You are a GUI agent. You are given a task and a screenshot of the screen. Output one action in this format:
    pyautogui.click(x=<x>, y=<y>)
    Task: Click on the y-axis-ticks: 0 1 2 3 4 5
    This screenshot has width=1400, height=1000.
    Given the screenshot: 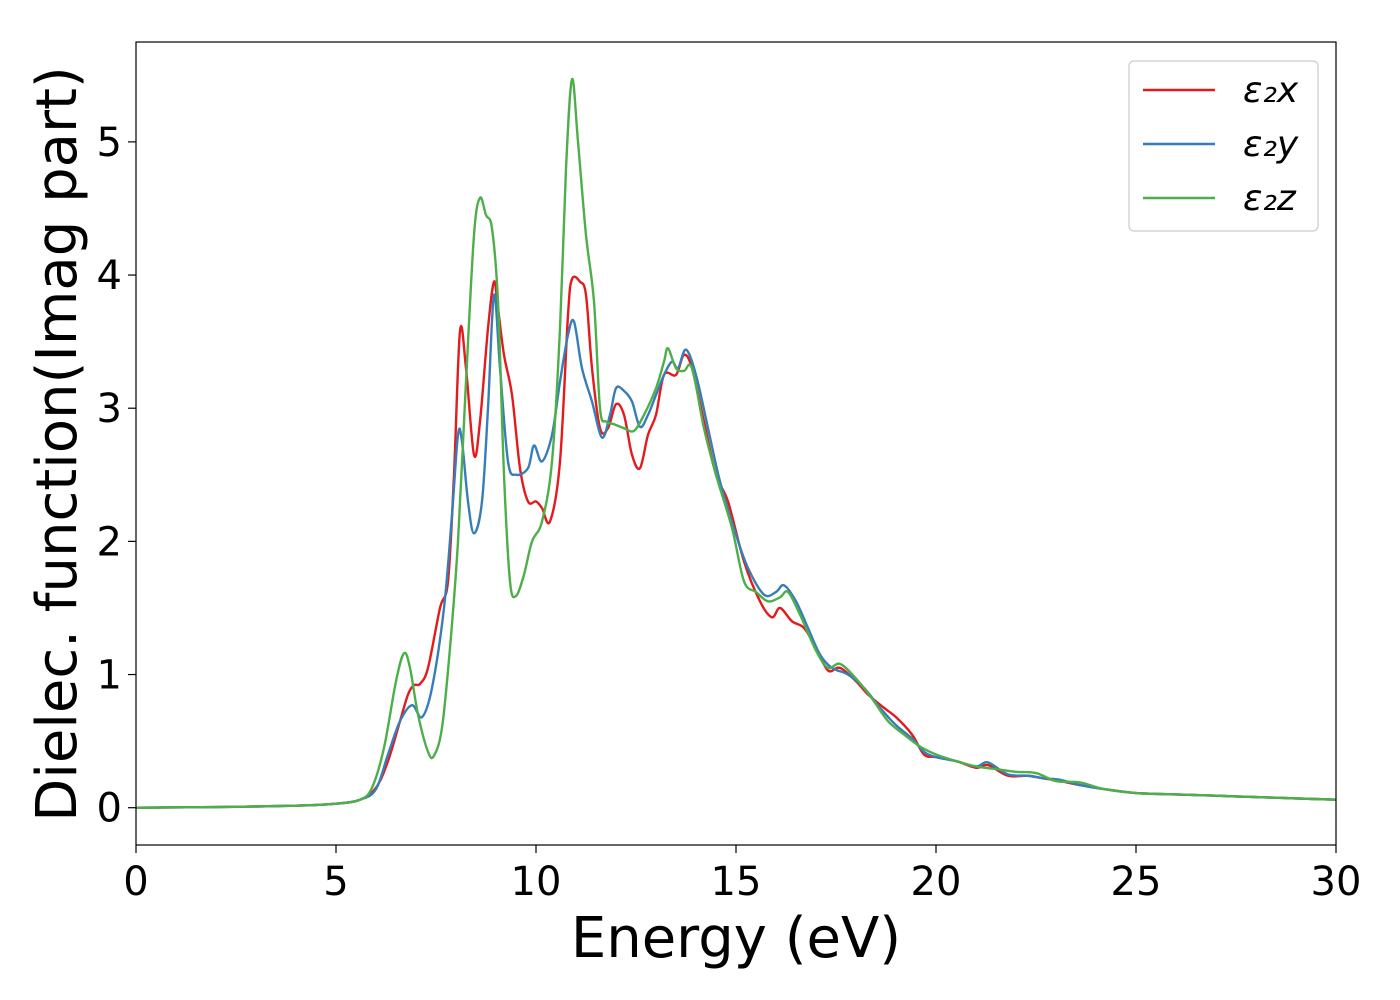 What is the action you would take?
    pyautogui.click(x=116, y=476)
    